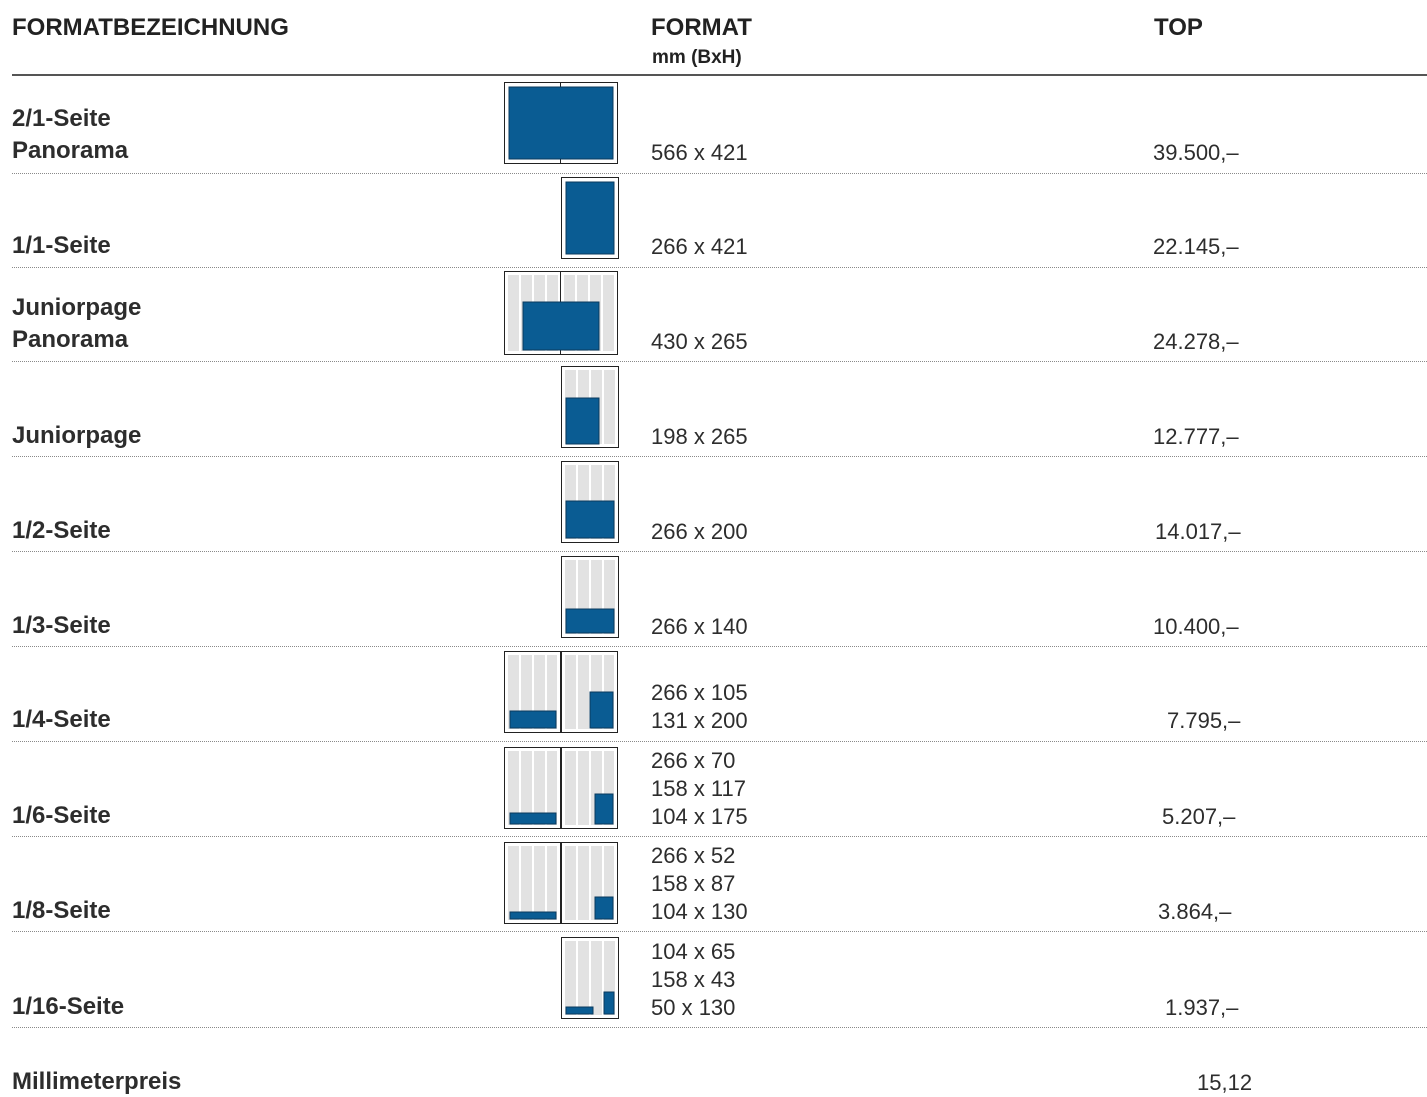  I want to click on format-value: 266 x 52, so click(693, 855).